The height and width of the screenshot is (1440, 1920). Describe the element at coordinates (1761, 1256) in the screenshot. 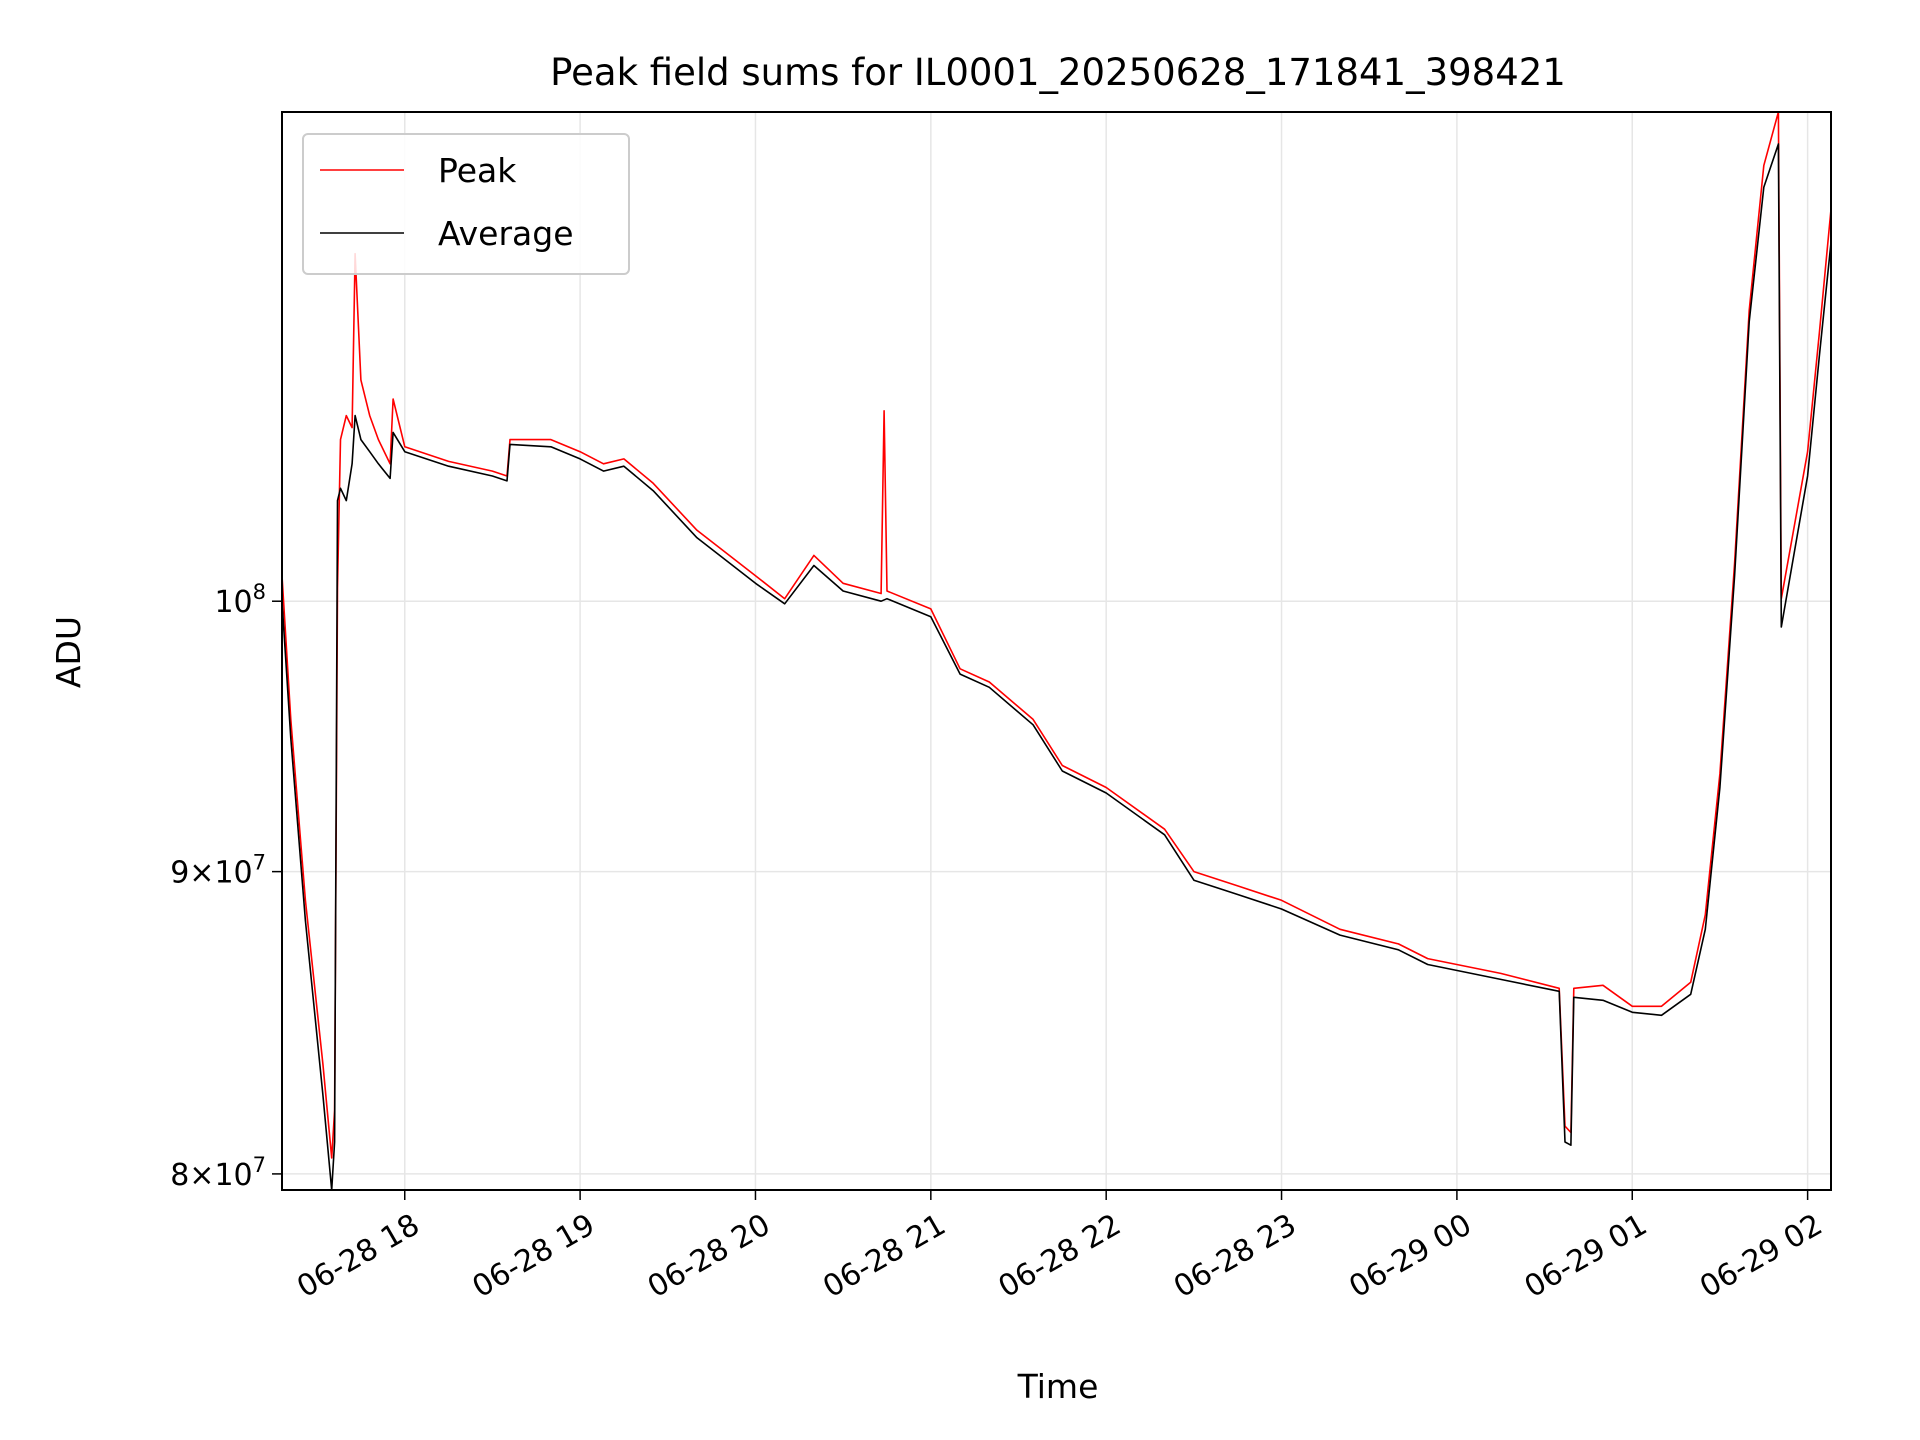

I see `x-tick-label: 06-29 02` at that location.